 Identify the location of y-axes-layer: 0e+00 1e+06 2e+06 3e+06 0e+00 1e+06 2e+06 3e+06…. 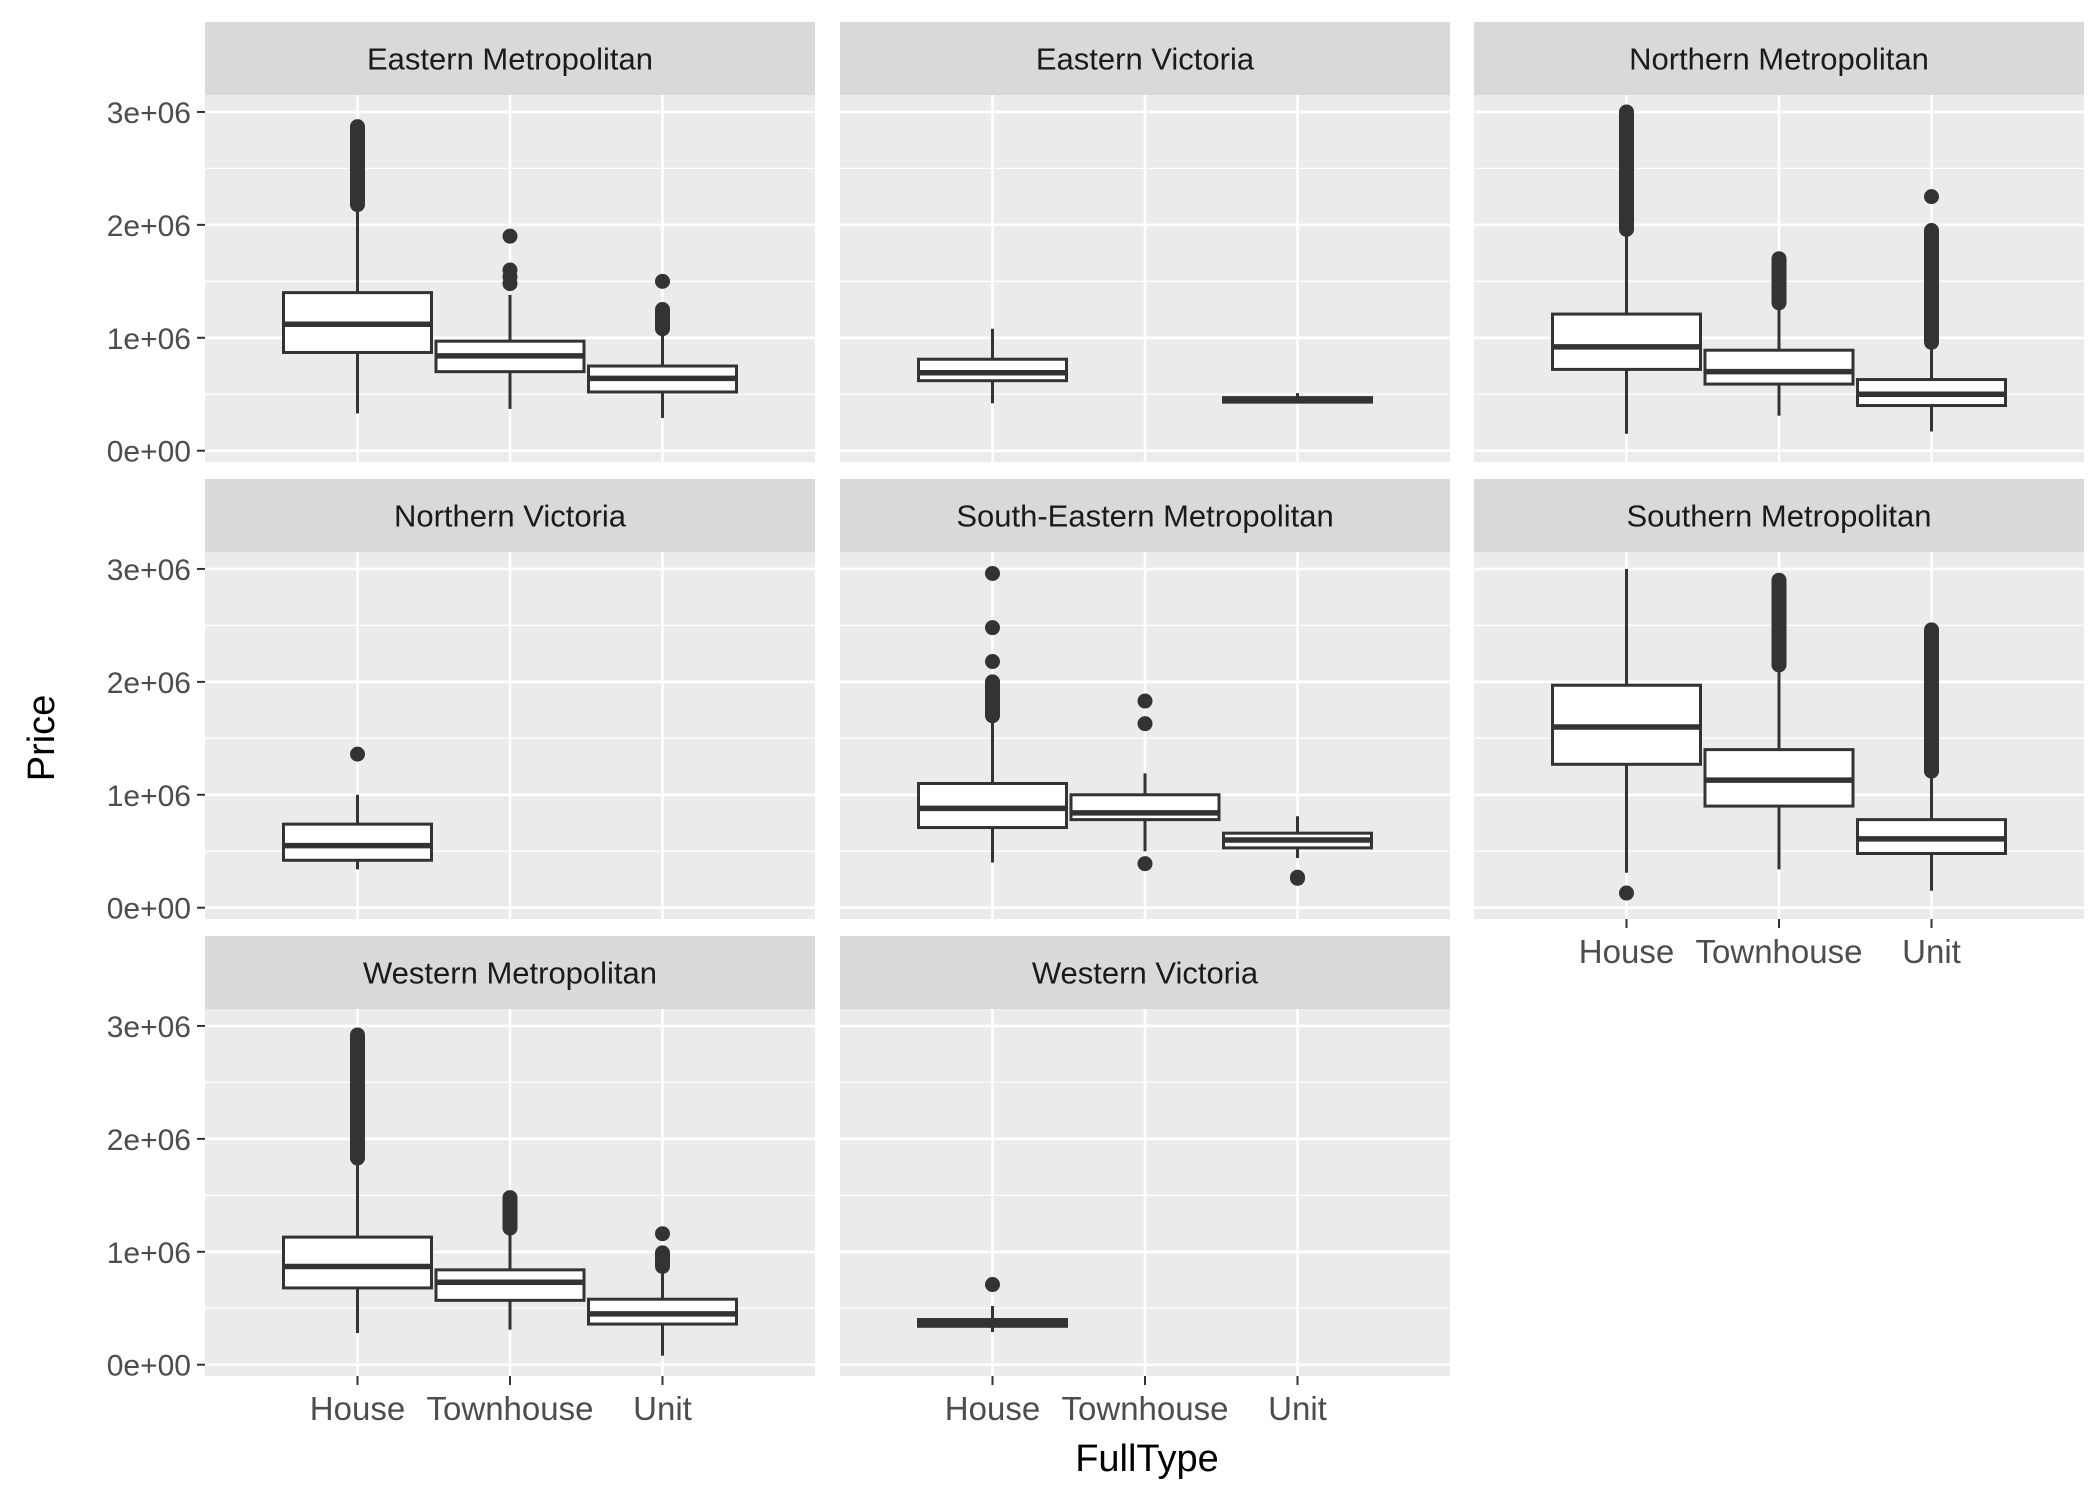
(156, 740).